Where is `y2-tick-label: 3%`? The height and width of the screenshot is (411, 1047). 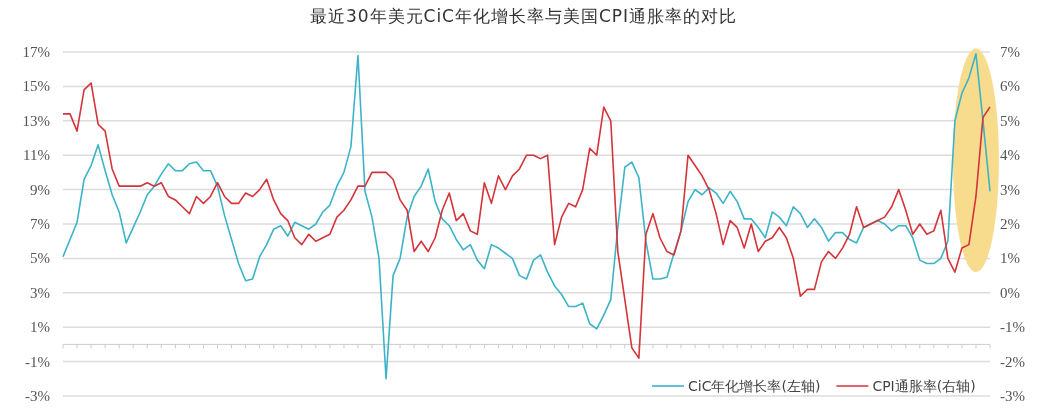 y2-tick-label: 3% is located at coordinates (1010, 189).